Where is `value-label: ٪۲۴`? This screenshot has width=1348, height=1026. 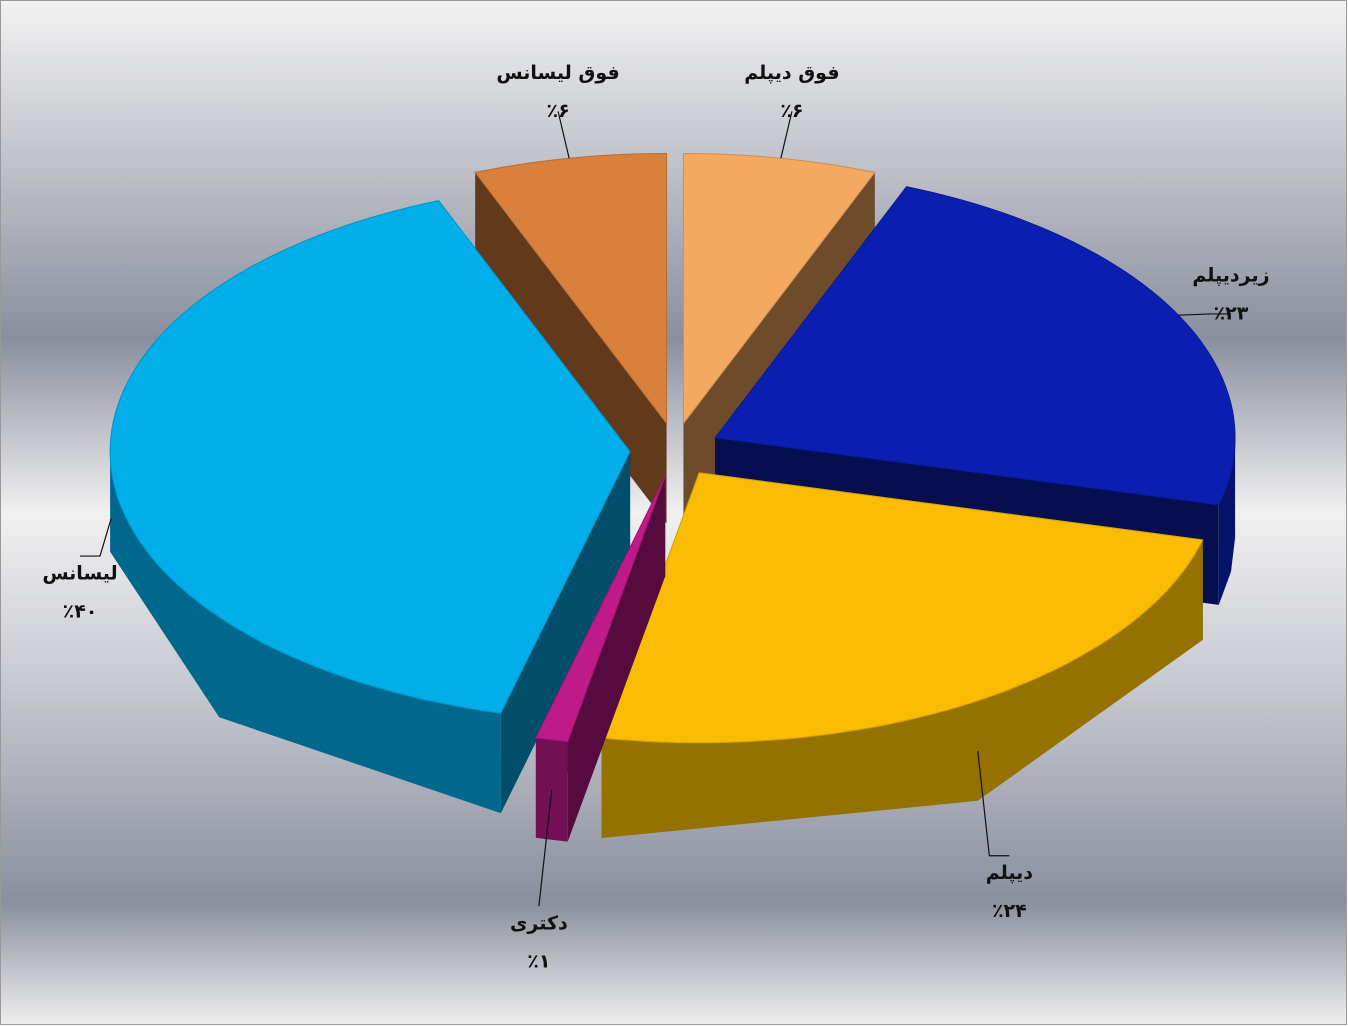 value-label: ٪۲۴ is located at coordinates (1009, 911).